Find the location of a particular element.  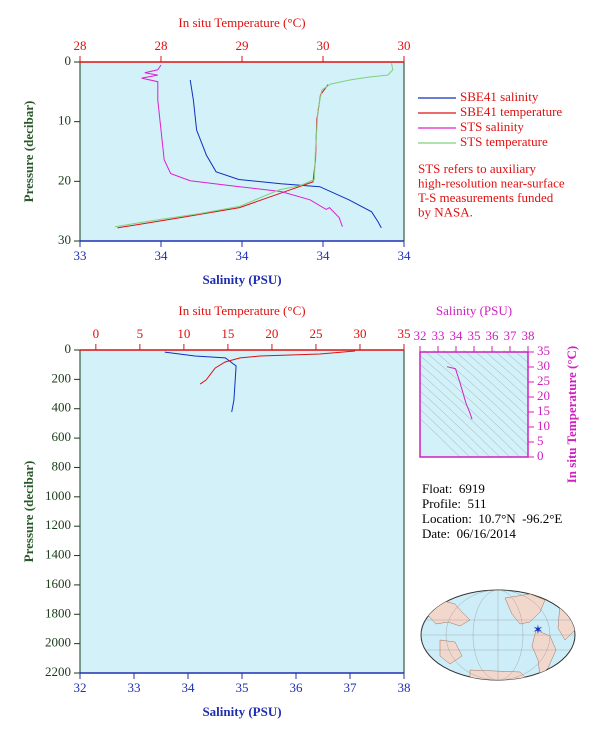

legend-label: STS temperature is located at coordinates (504, 141).